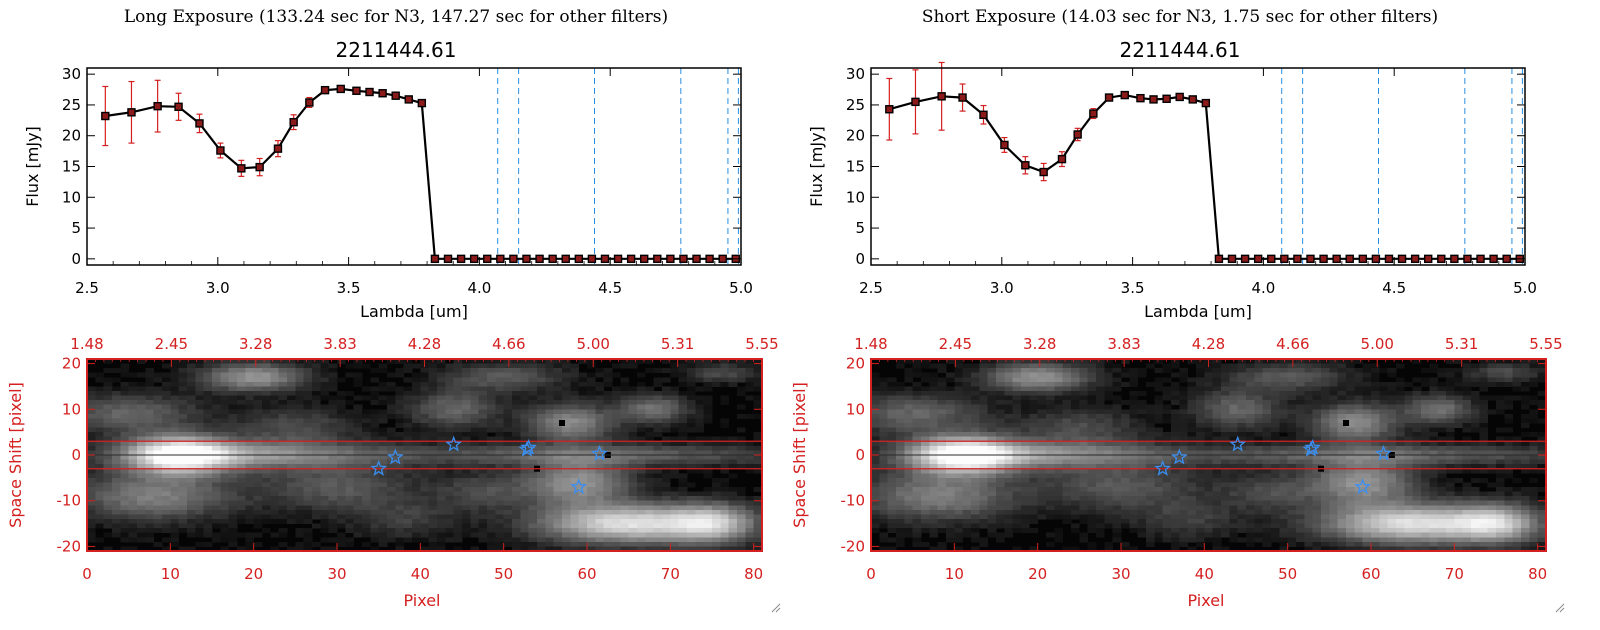  I want to click on pixel-axis-label: Pixel, so click(421, 600).